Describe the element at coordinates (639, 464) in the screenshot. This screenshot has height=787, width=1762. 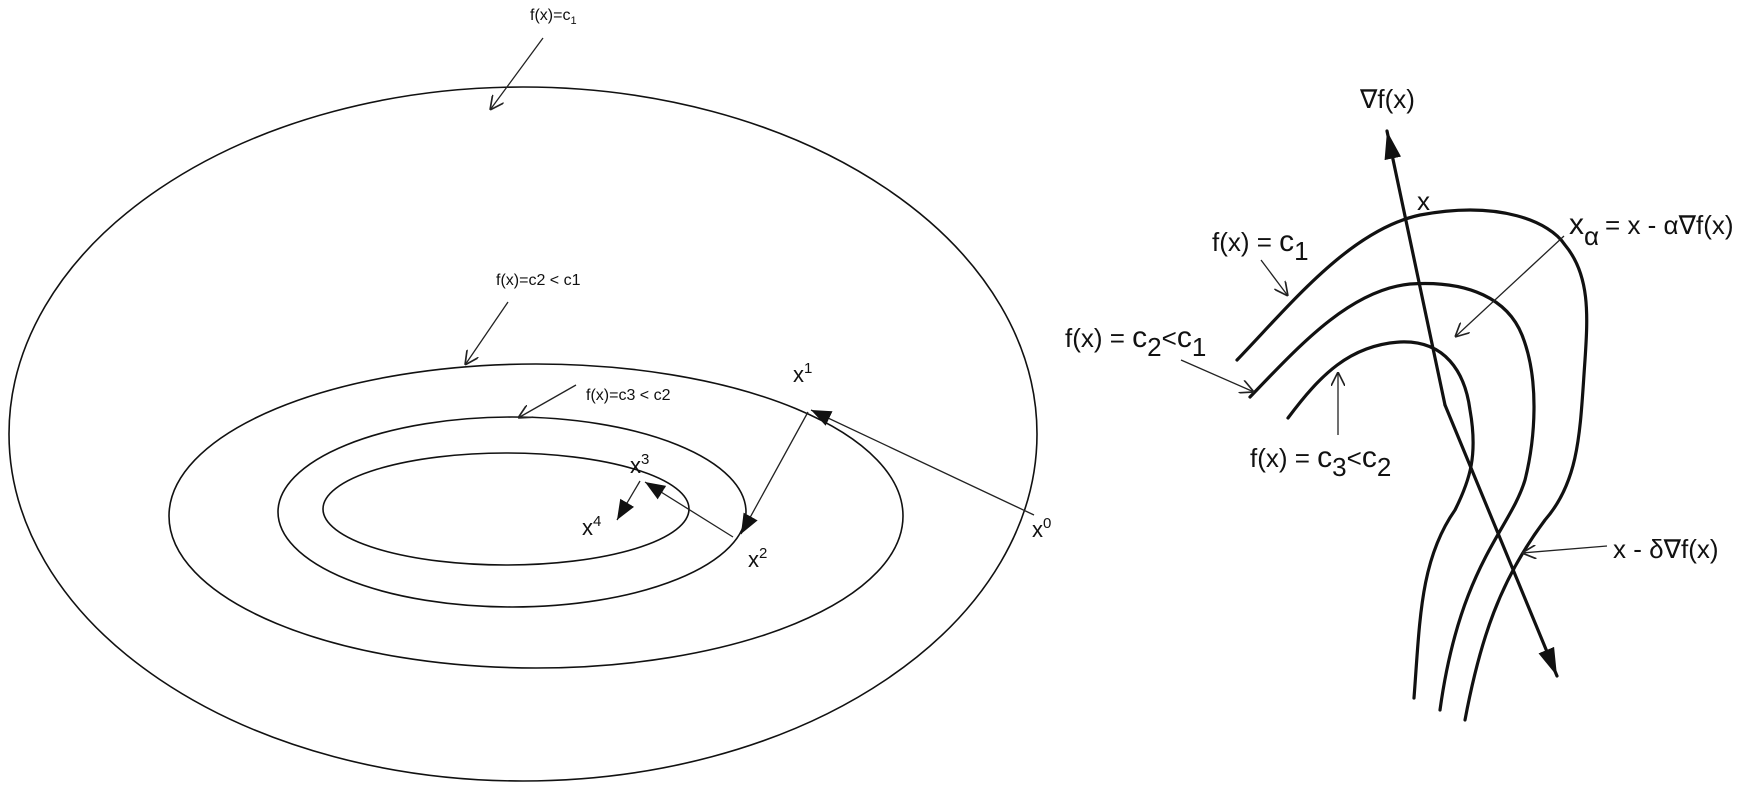
I see `label-x3: x3` at that location.